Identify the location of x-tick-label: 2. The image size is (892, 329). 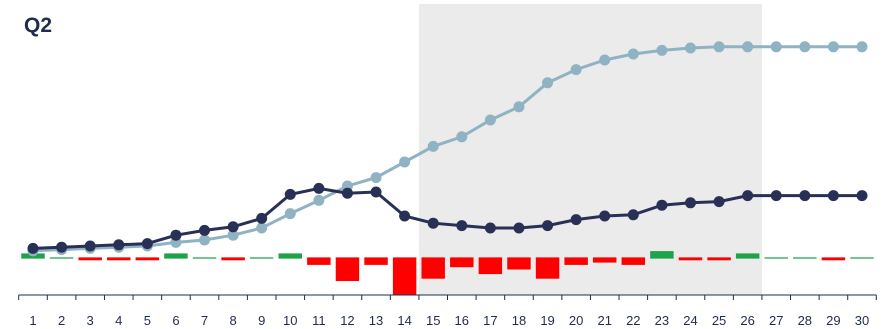
(61, 320).